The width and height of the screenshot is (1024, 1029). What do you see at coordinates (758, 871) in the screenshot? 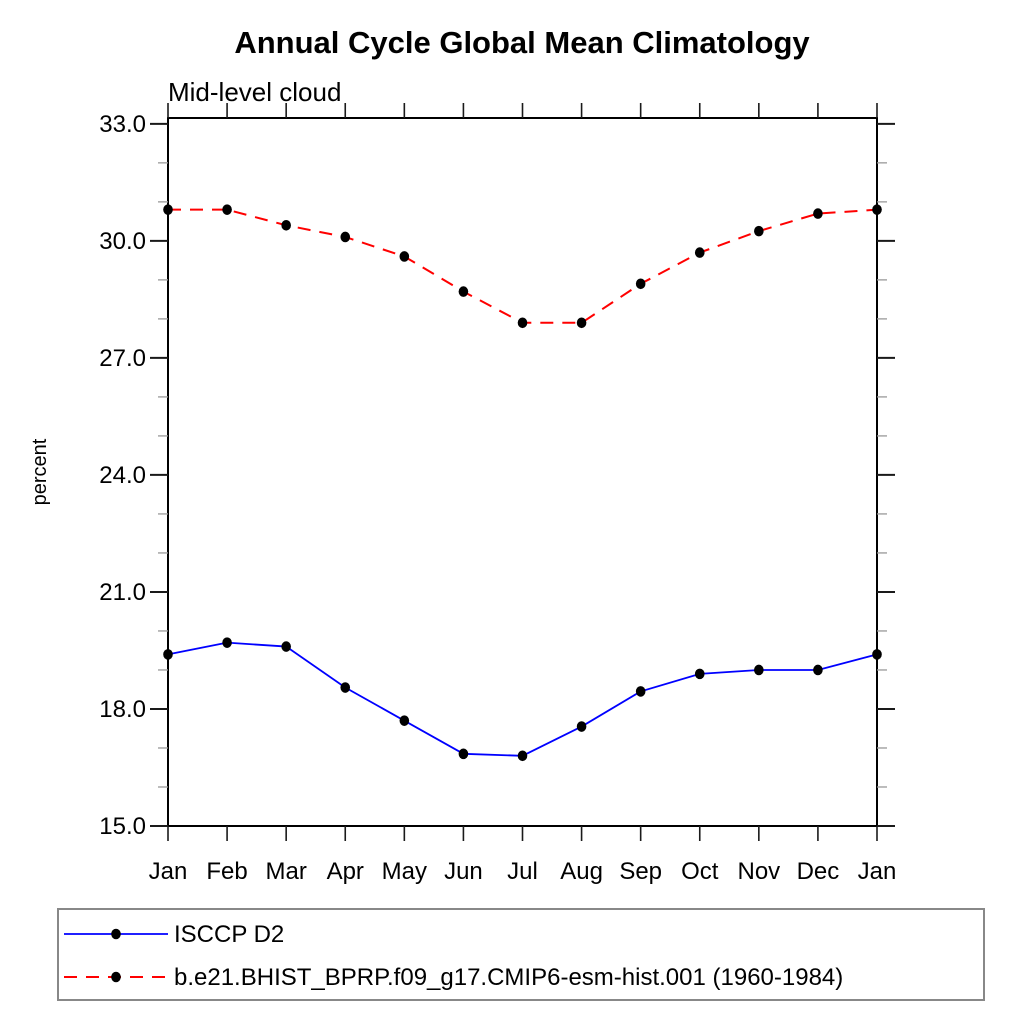
I see `month-label: Nov` at bounding box center [758, 871].